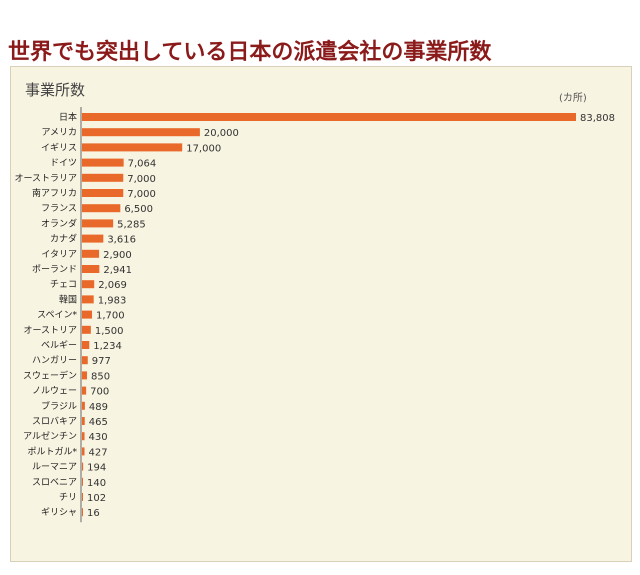 The image size is (640, 575). I want to click on category-label: ブラジル, so click(59, 406).